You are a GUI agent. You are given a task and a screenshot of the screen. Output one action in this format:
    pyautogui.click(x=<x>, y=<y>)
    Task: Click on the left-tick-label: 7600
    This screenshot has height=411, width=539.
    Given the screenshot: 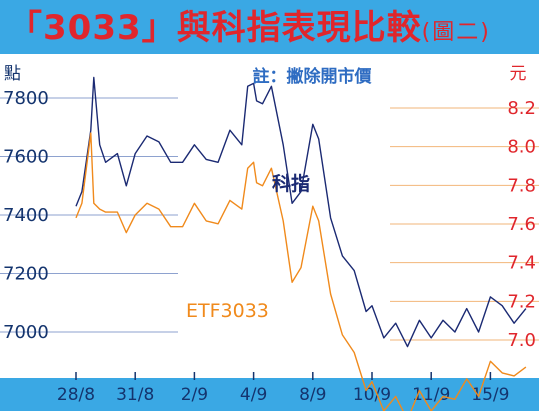 What is the action you would take?
    pyautogui.click(x=26, y=157)
    